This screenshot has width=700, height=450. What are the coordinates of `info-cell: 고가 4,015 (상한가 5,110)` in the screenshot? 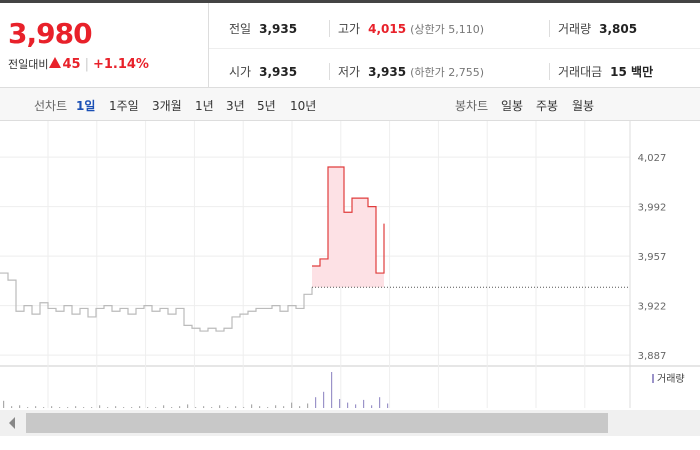 It's located at (406, 28).